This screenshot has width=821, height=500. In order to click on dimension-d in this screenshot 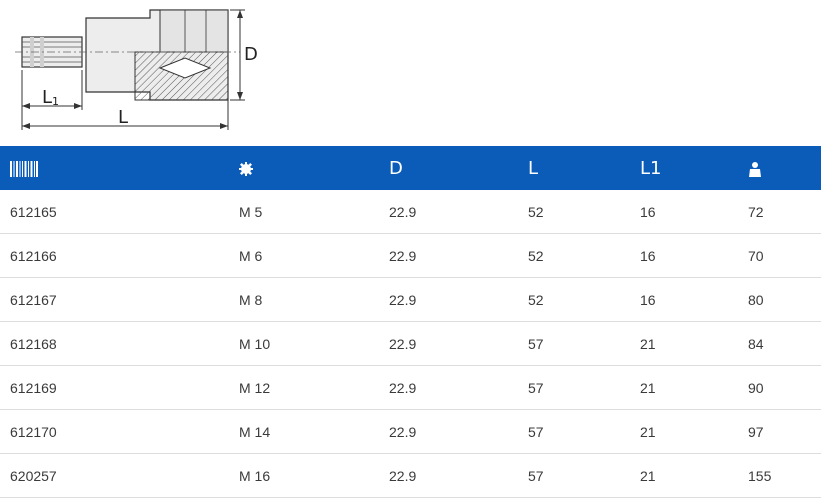, I will do `click(237, 55)`.